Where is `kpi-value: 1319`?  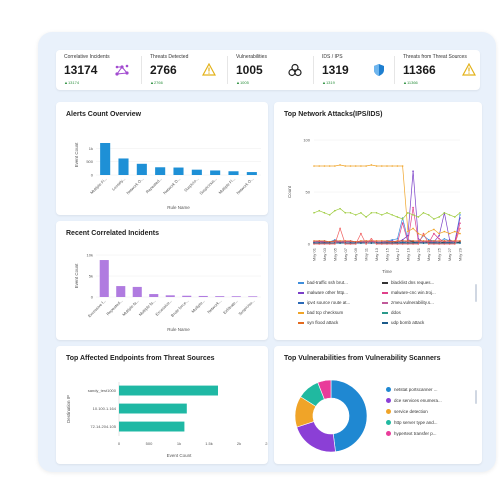 kpi-value: 1319 is located at coordinates (335, 70).